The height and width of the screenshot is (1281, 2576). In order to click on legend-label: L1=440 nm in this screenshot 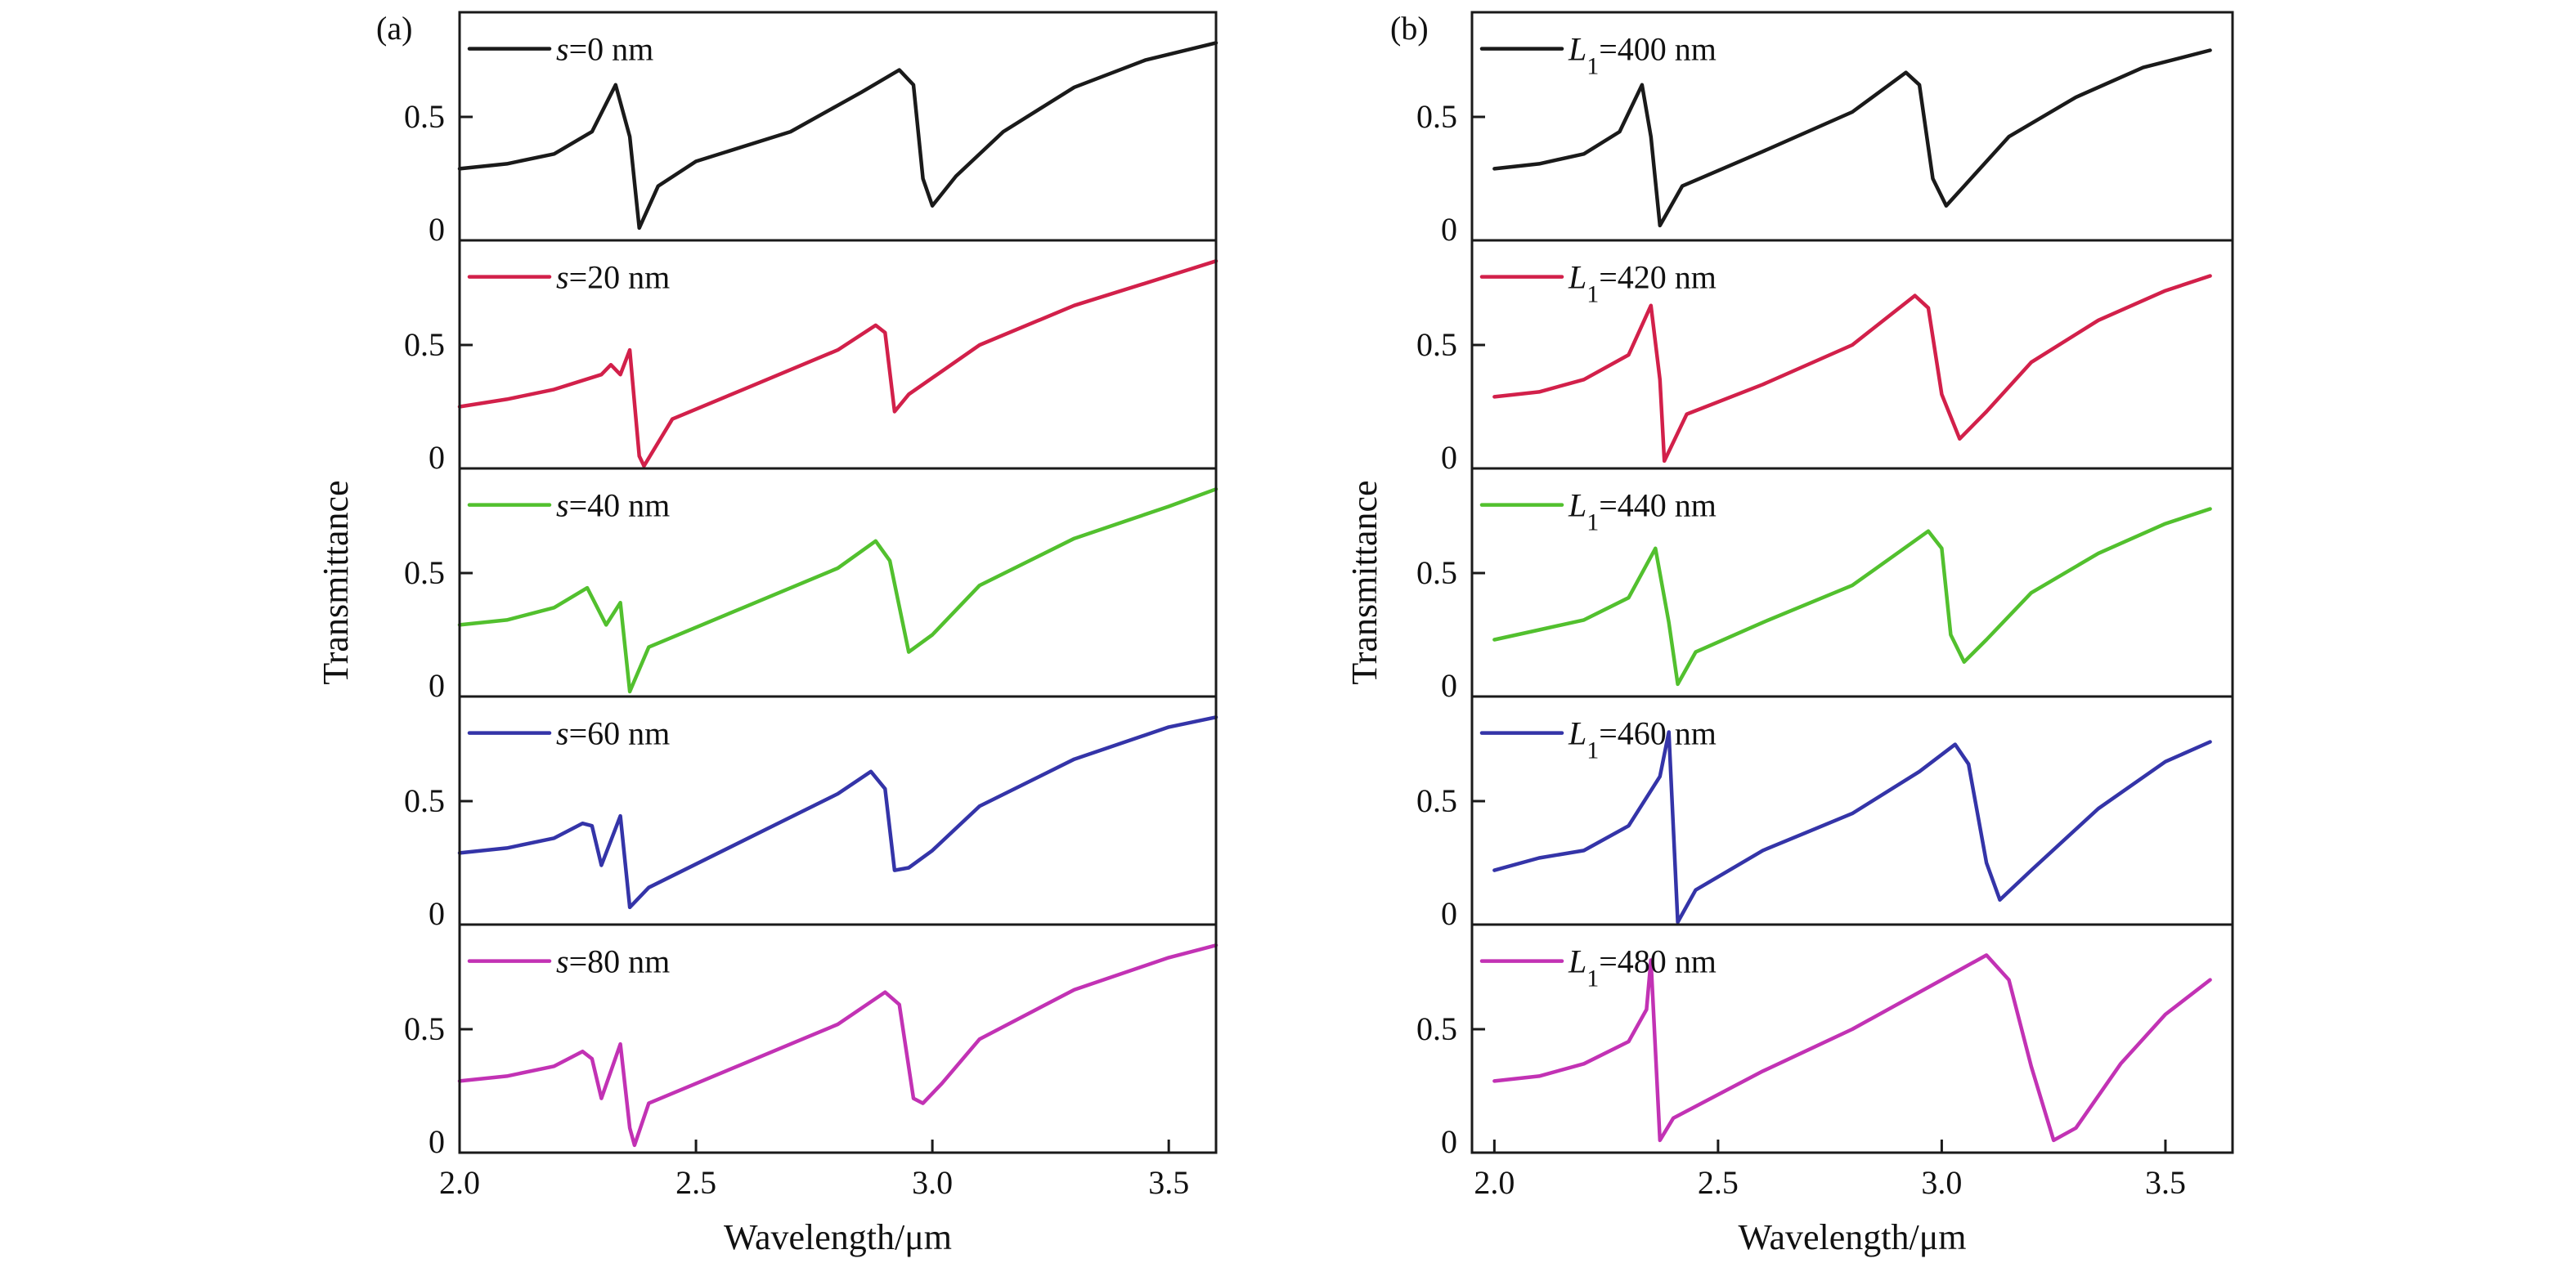, I will do `click(1643, 512)`.